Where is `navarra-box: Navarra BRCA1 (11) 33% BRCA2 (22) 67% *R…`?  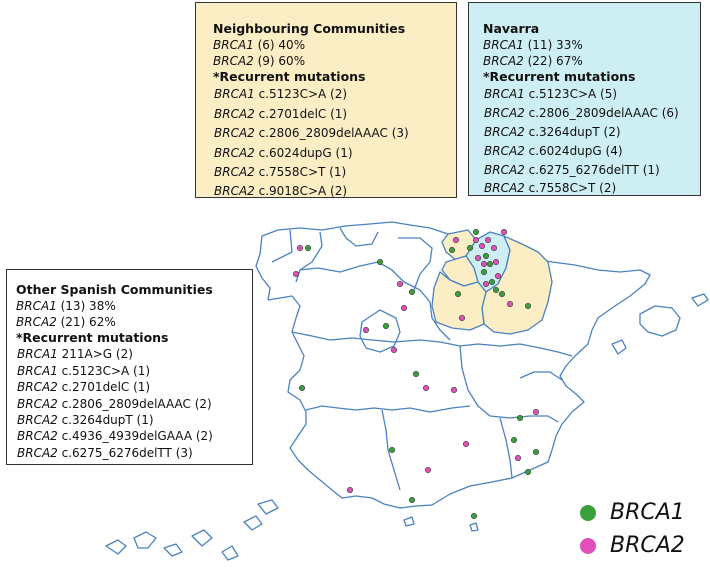
navarra-box: Navarra BRCA1 (11) 33% BRCA2 (22) 67% *R… is located at coordinates (584, 99).